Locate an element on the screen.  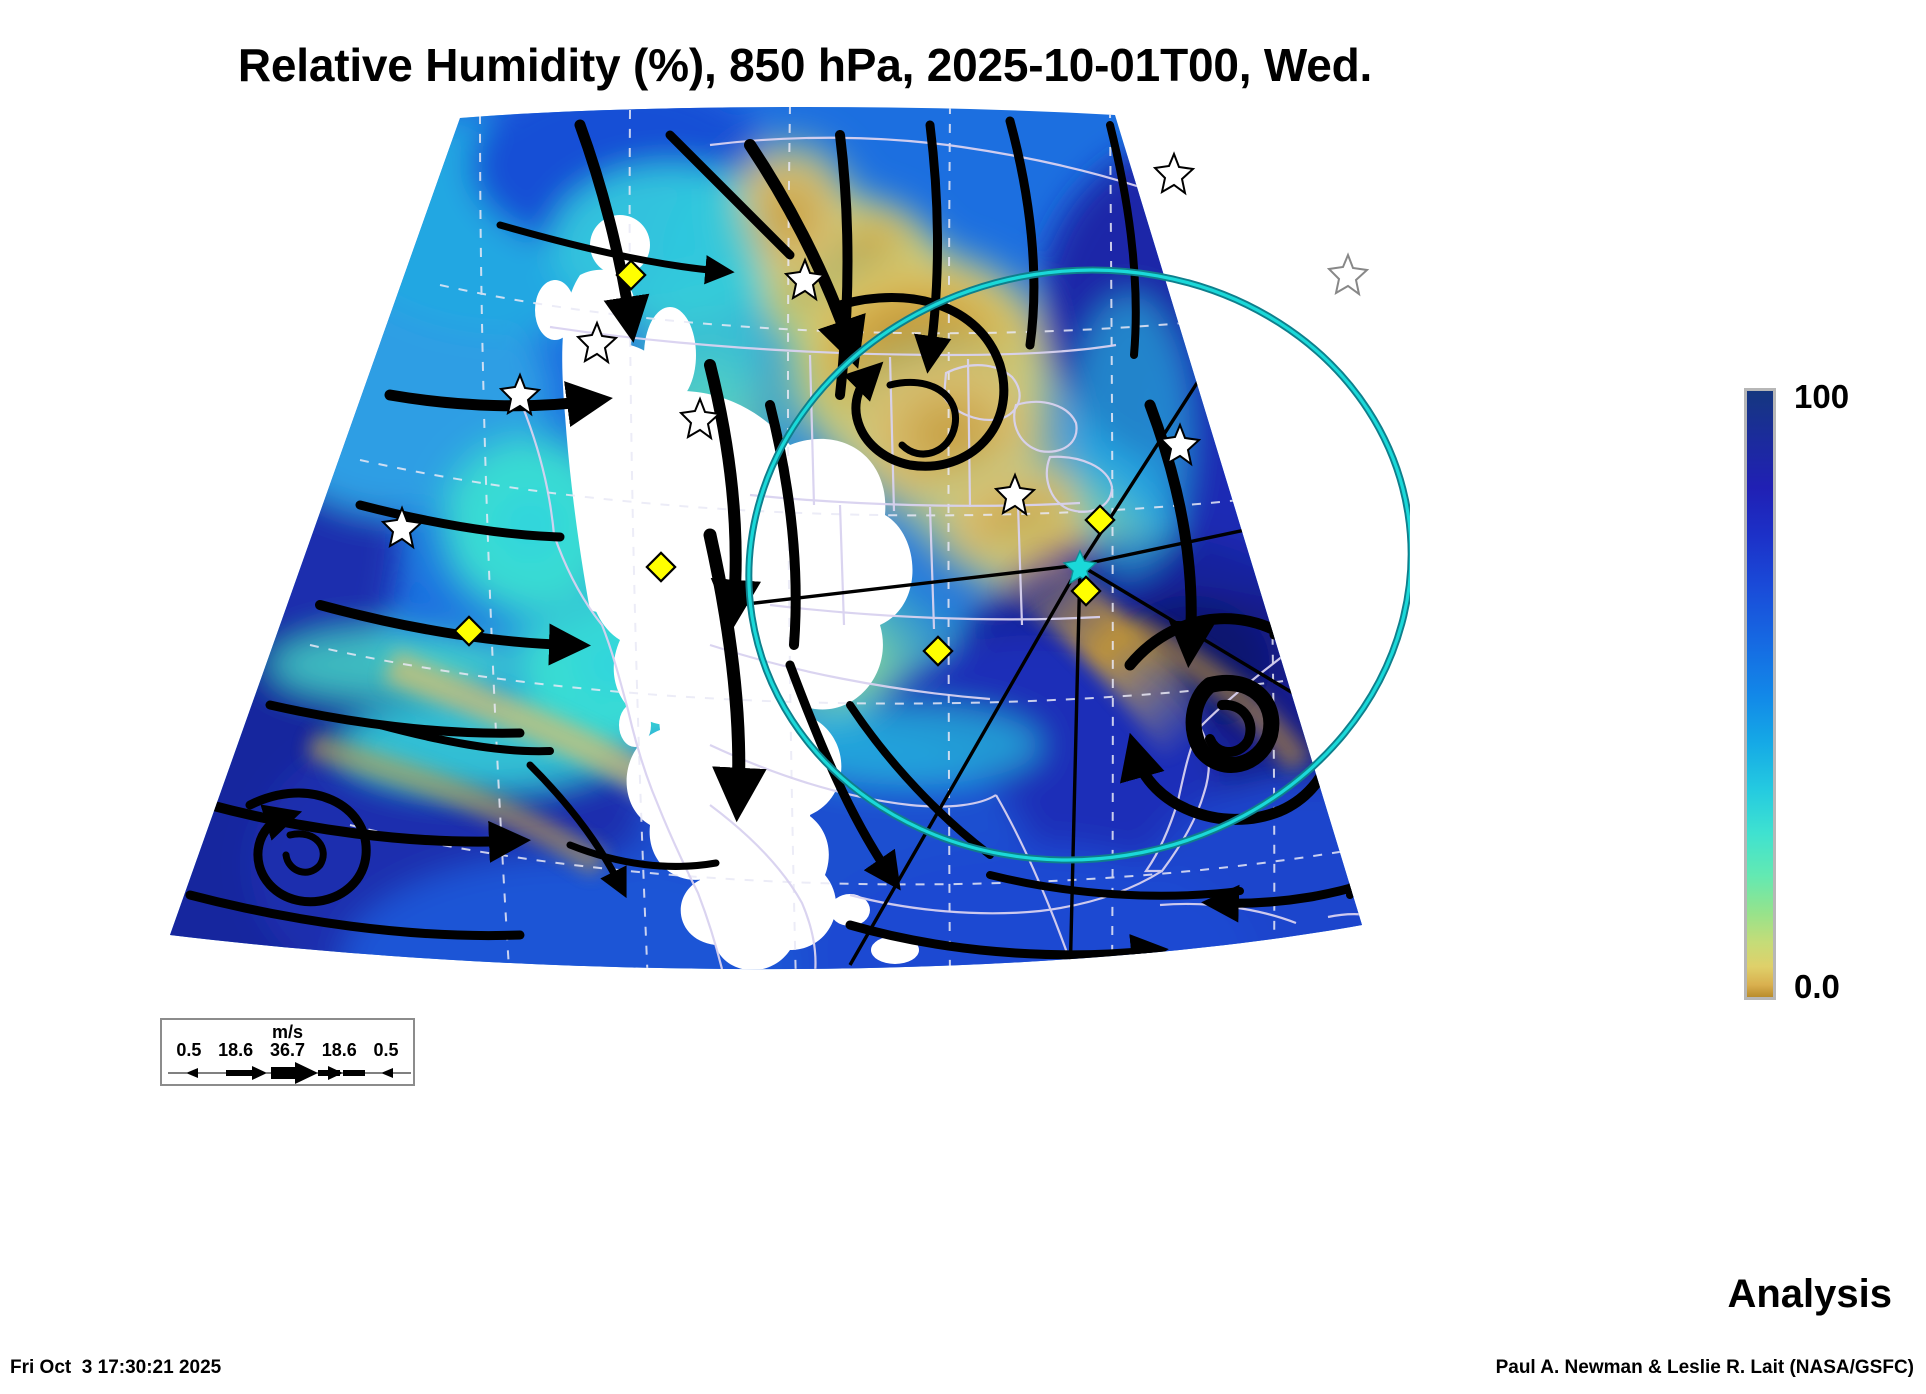
center-star-icon is located at coordinates (1080, 567).